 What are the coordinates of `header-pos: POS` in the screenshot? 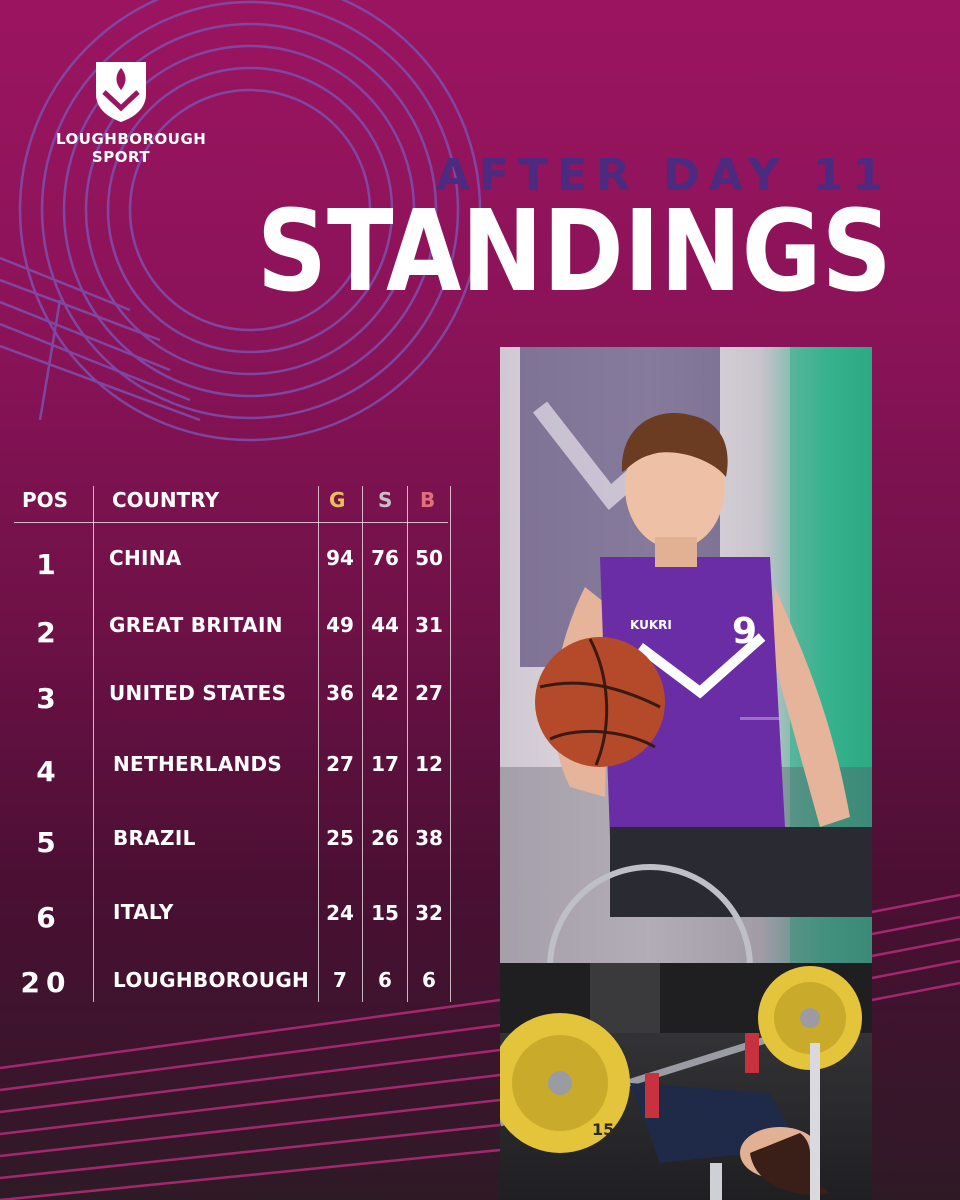 It's located at (45, 500).